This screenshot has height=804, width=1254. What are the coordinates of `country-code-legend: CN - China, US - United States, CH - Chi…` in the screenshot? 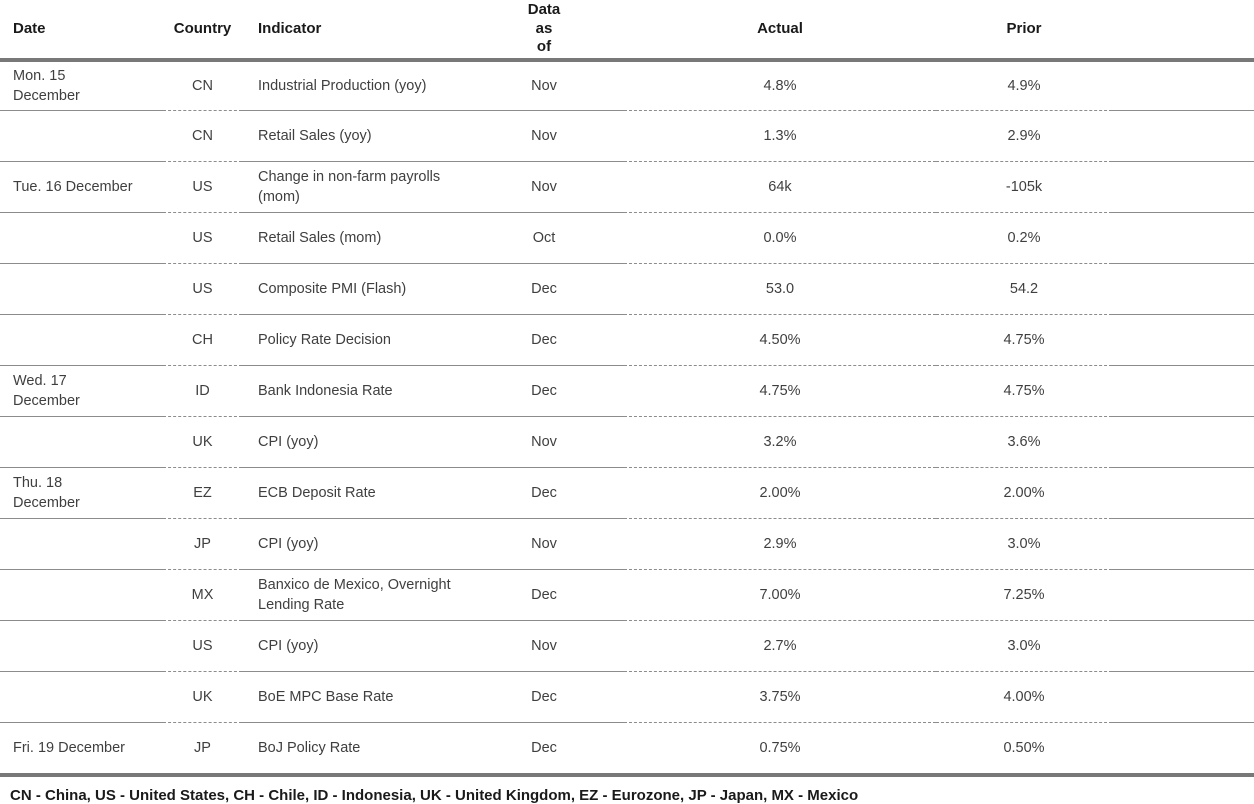 It's located at (434, 795).